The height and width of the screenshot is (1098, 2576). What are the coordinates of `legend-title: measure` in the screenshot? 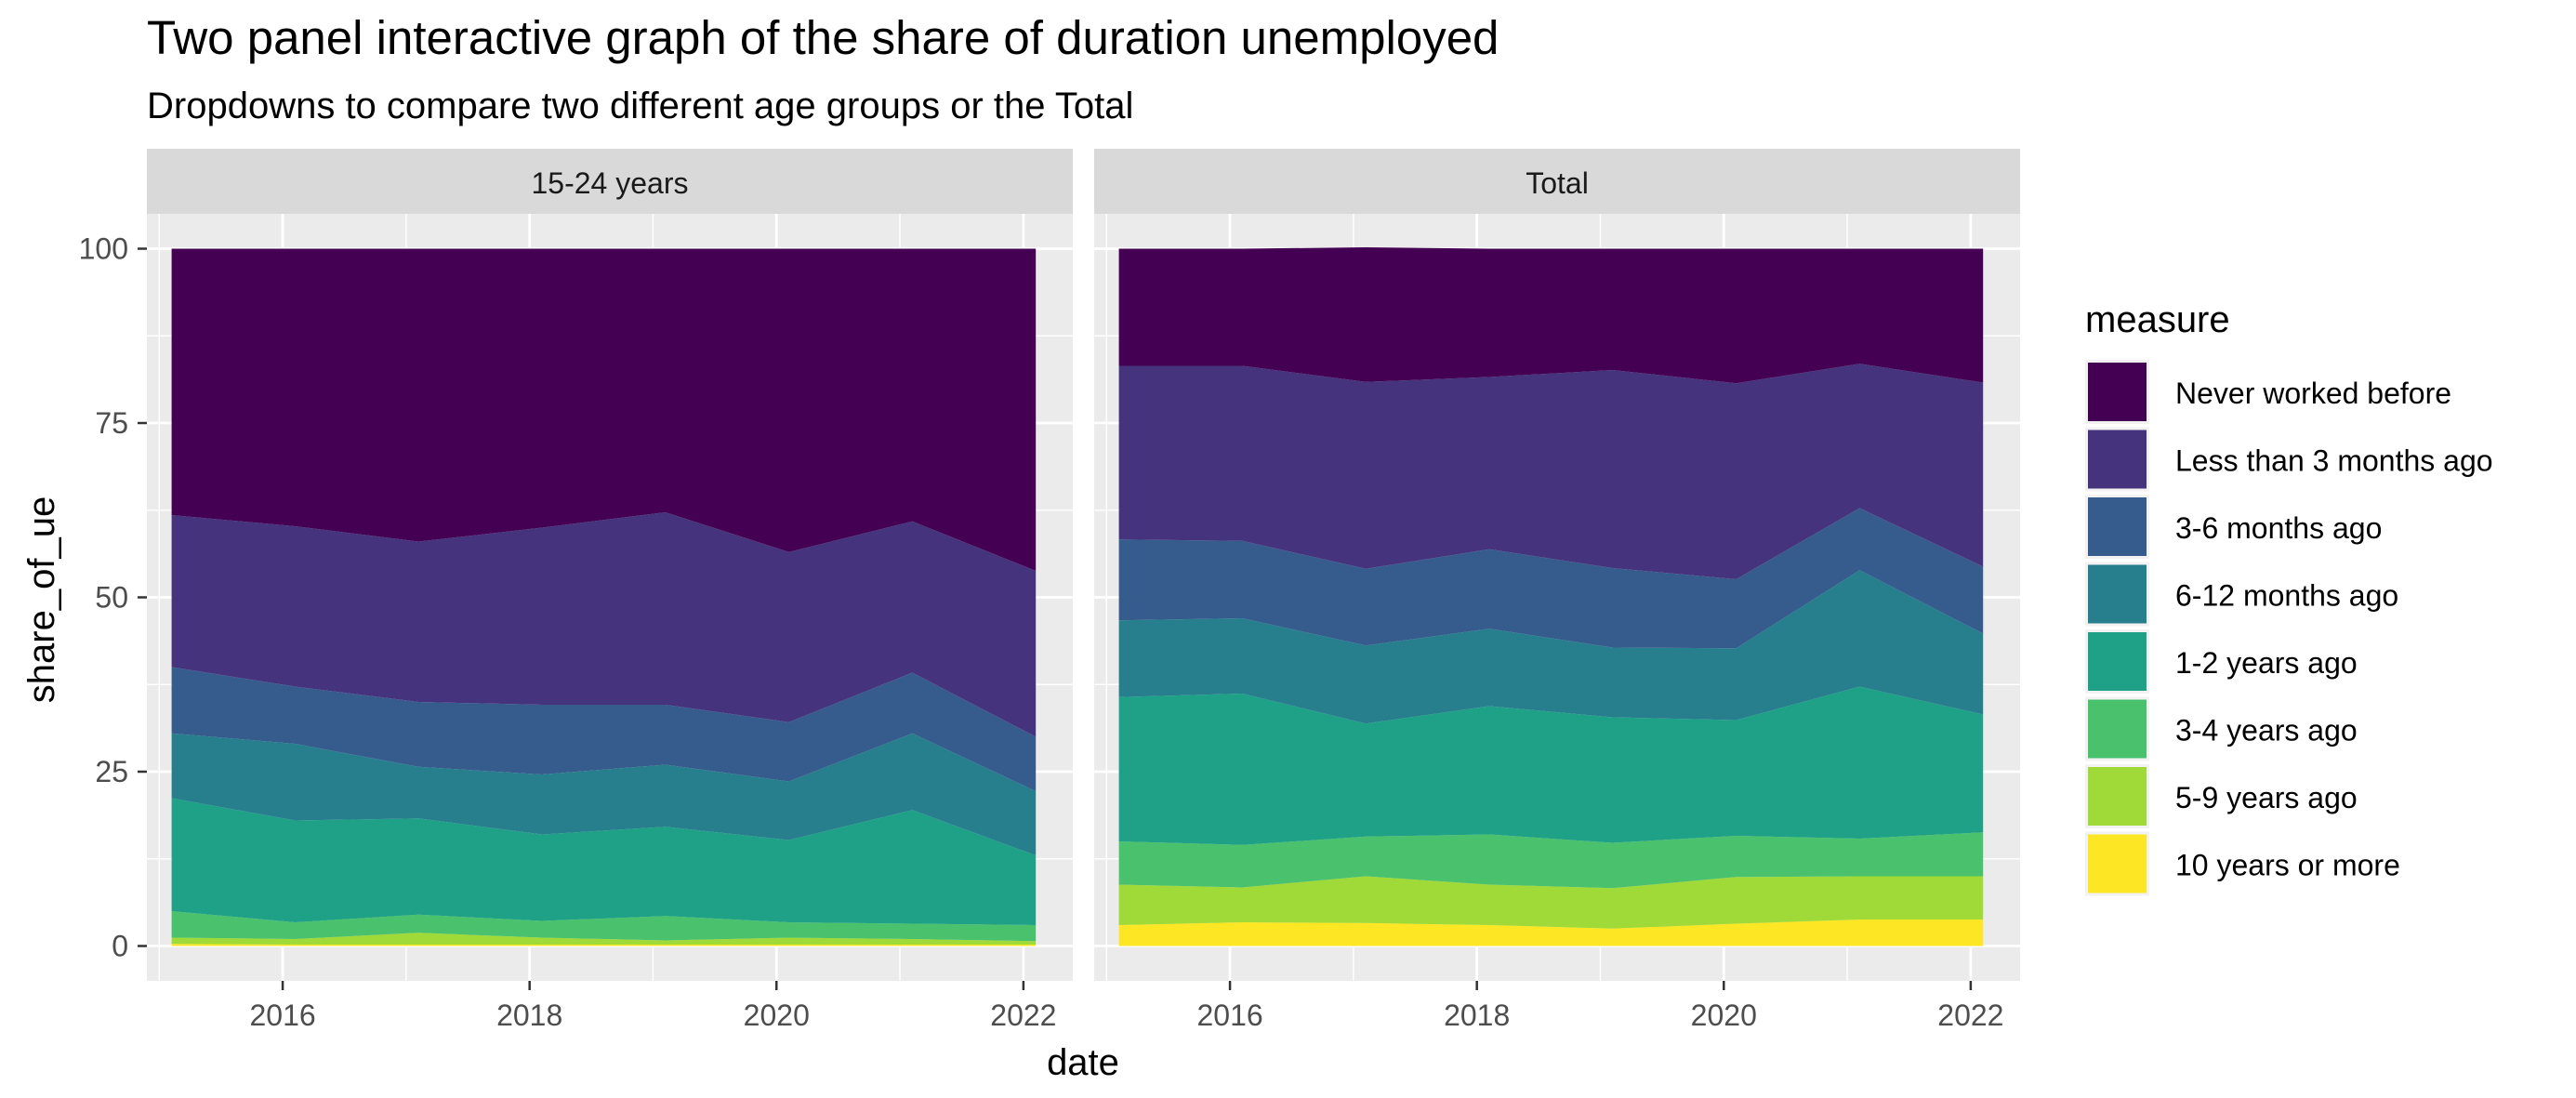 It's located at (2157, 319).